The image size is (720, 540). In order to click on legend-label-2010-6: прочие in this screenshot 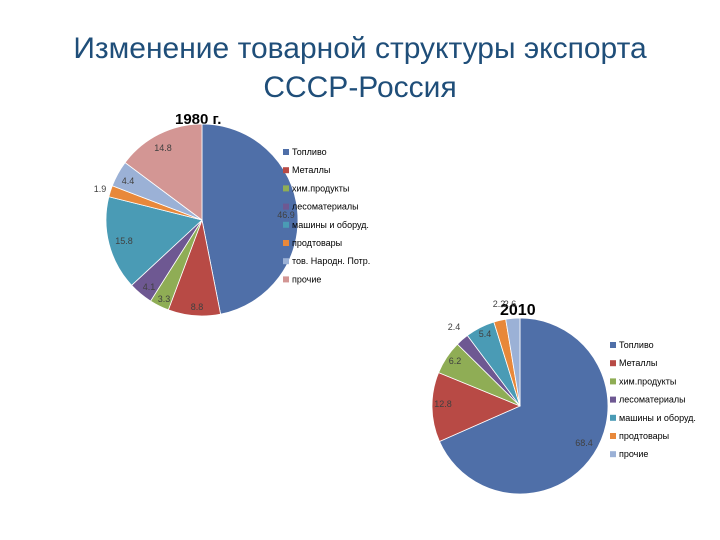, I will do `click(633, 454)`.